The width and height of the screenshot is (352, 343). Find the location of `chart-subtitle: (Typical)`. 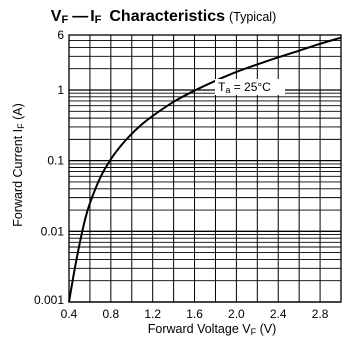

chart-subtitle: (Typical) is located at coordinates (252, 17).